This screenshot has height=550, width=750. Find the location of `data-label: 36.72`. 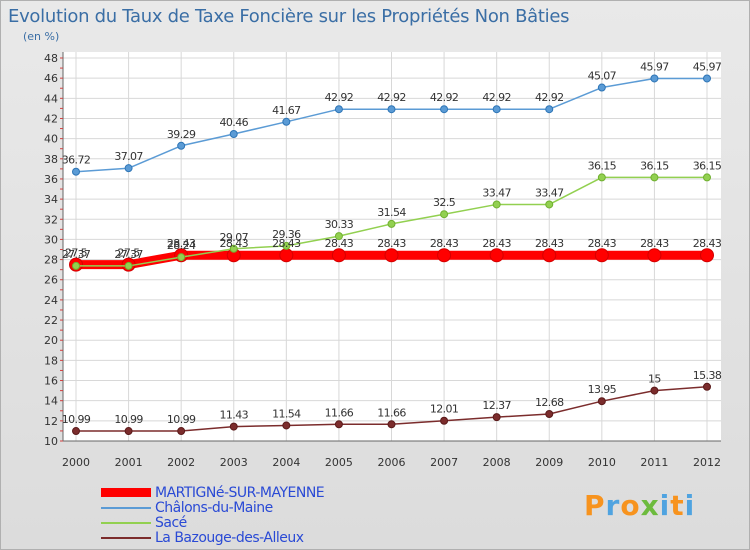

data-label: 36.72 is located at coordinates (76, 160).